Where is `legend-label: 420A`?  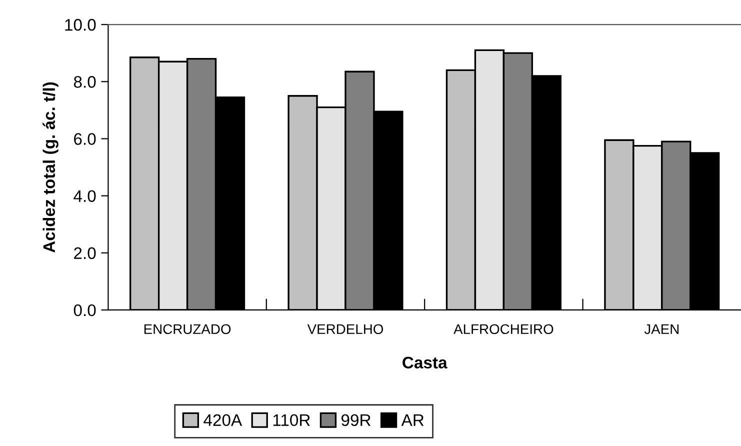
legend-label: 420A is located at coordinates (223, 420).